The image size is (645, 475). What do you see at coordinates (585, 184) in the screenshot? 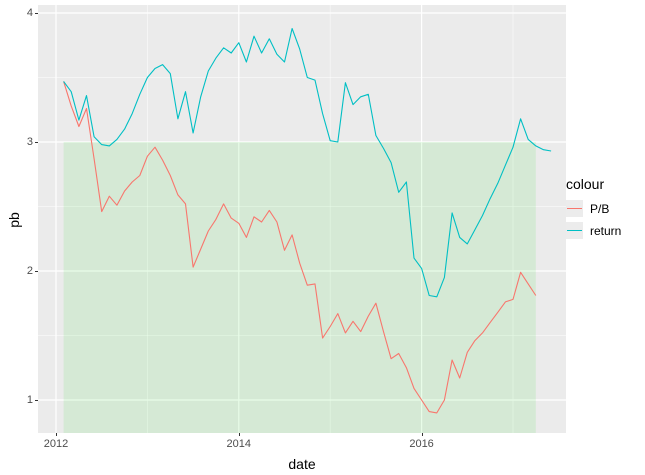
I see `legend-title: colour` at bounding box center [585, 184].